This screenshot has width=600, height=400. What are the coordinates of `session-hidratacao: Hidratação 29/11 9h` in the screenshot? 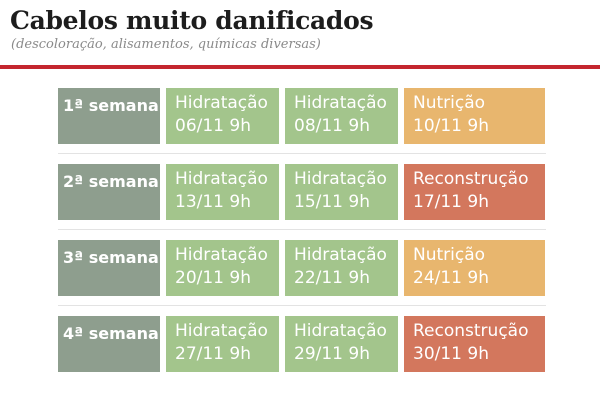 It's located at (341, 344).